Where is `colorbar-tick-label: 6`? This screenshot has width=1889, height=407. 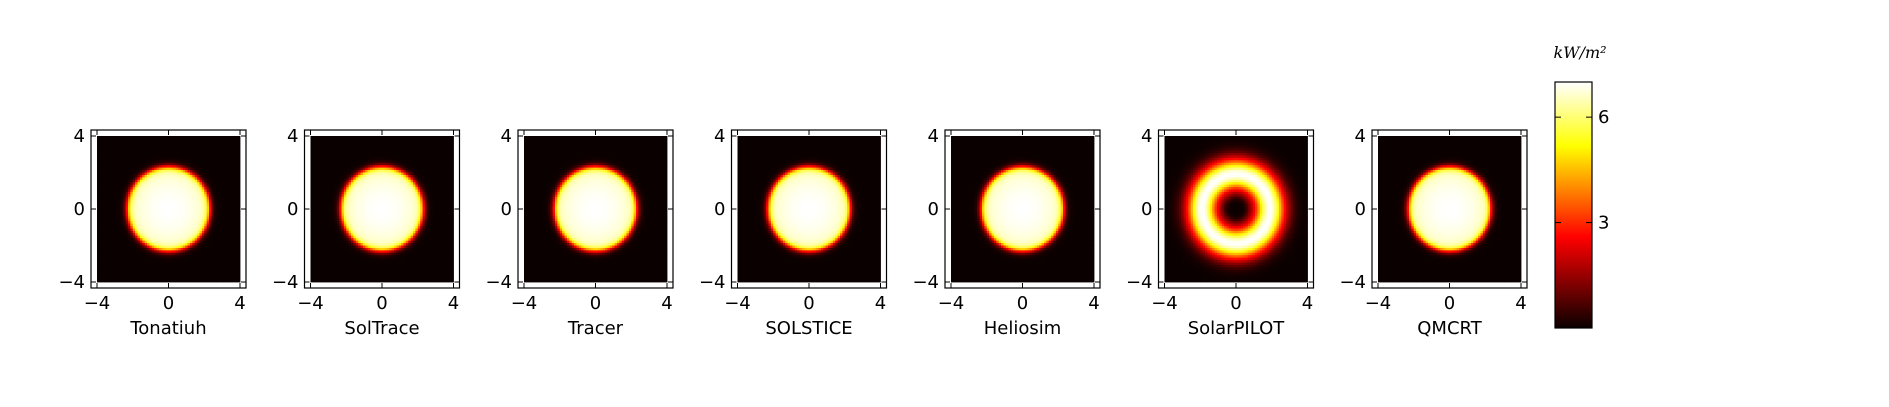
colorbar-tick-label: 6 is located at coordinates (1603, 117).